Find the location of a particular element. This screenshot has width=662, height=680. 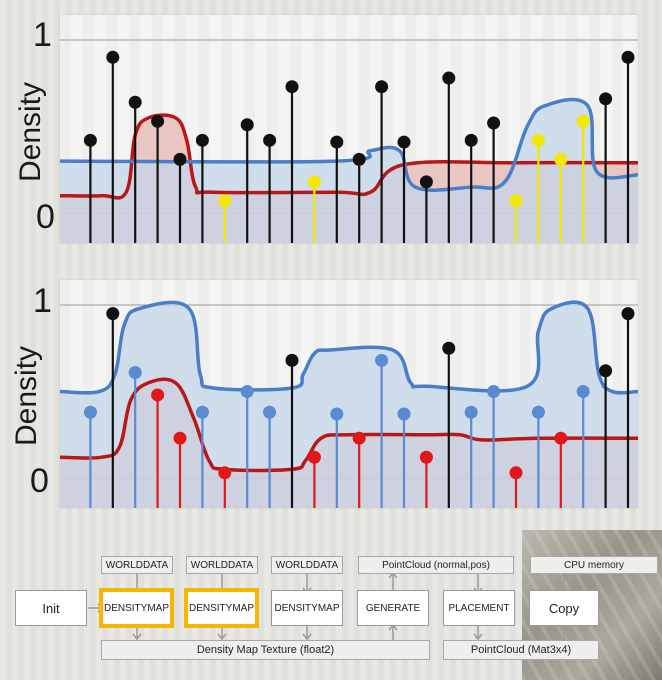

pointcloud-normal-pos-box: PointCloud (normal,pos) is located at coordinates (436, 565).